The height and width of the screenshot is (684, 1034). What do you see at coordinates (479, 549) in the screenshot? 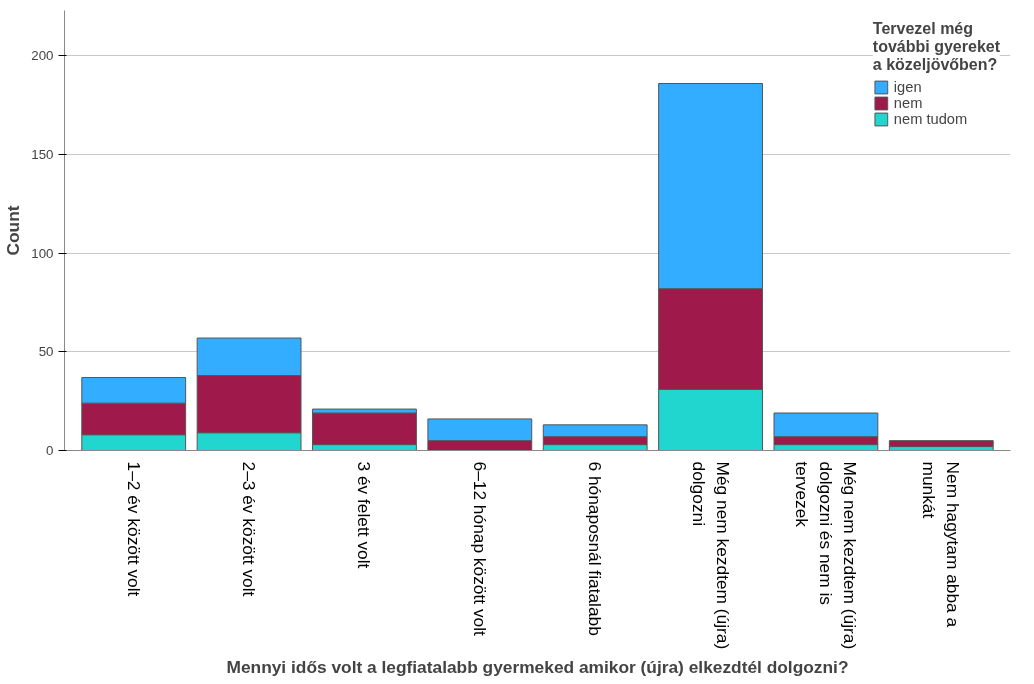
I see `x-tick-label: 6–12 hónap között volt` at bounding box center [479, 549].